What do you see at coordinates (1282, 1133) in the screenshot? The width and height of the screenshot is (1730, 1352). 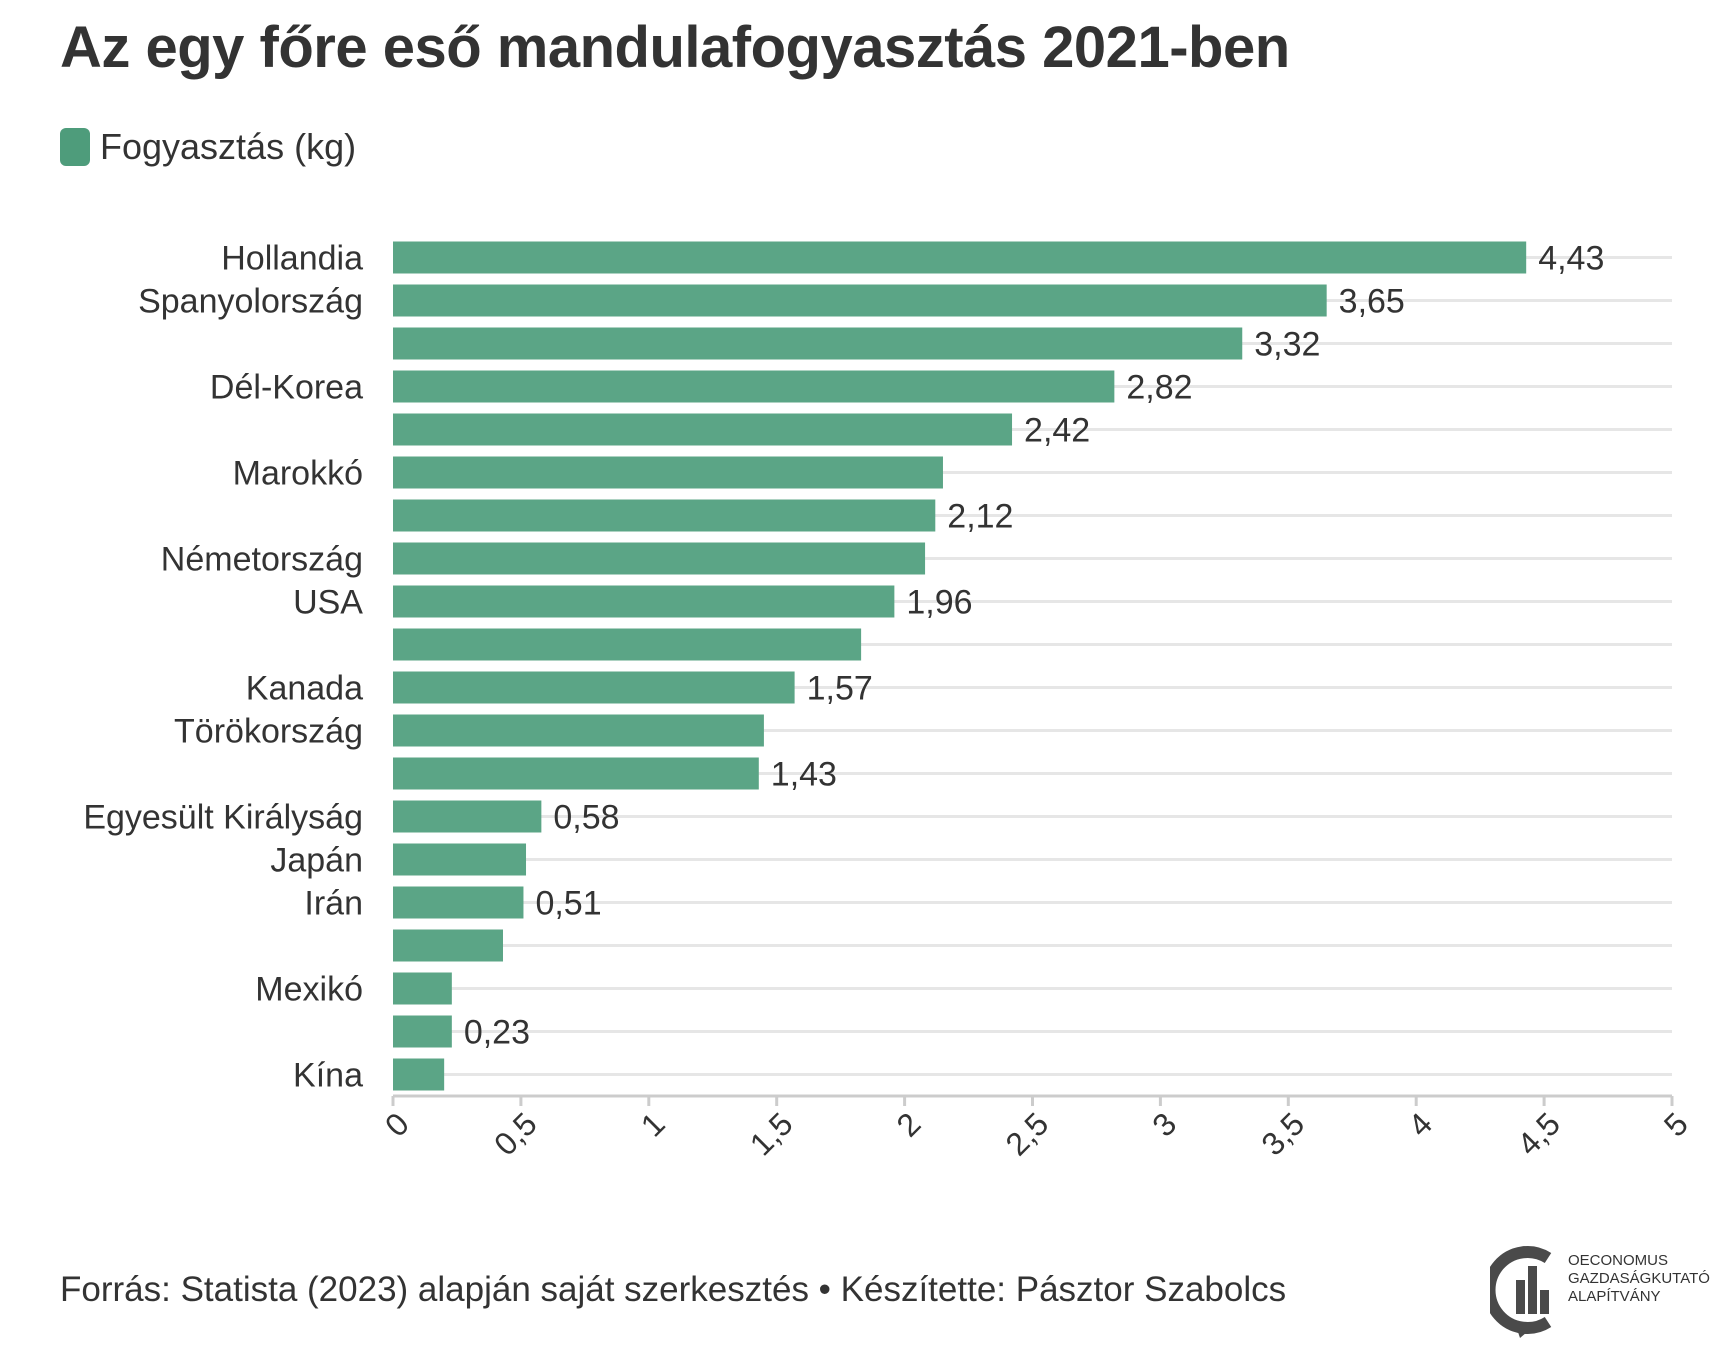 I see `x-tick-label: 3,5` at bounding box center [1282, 1133].